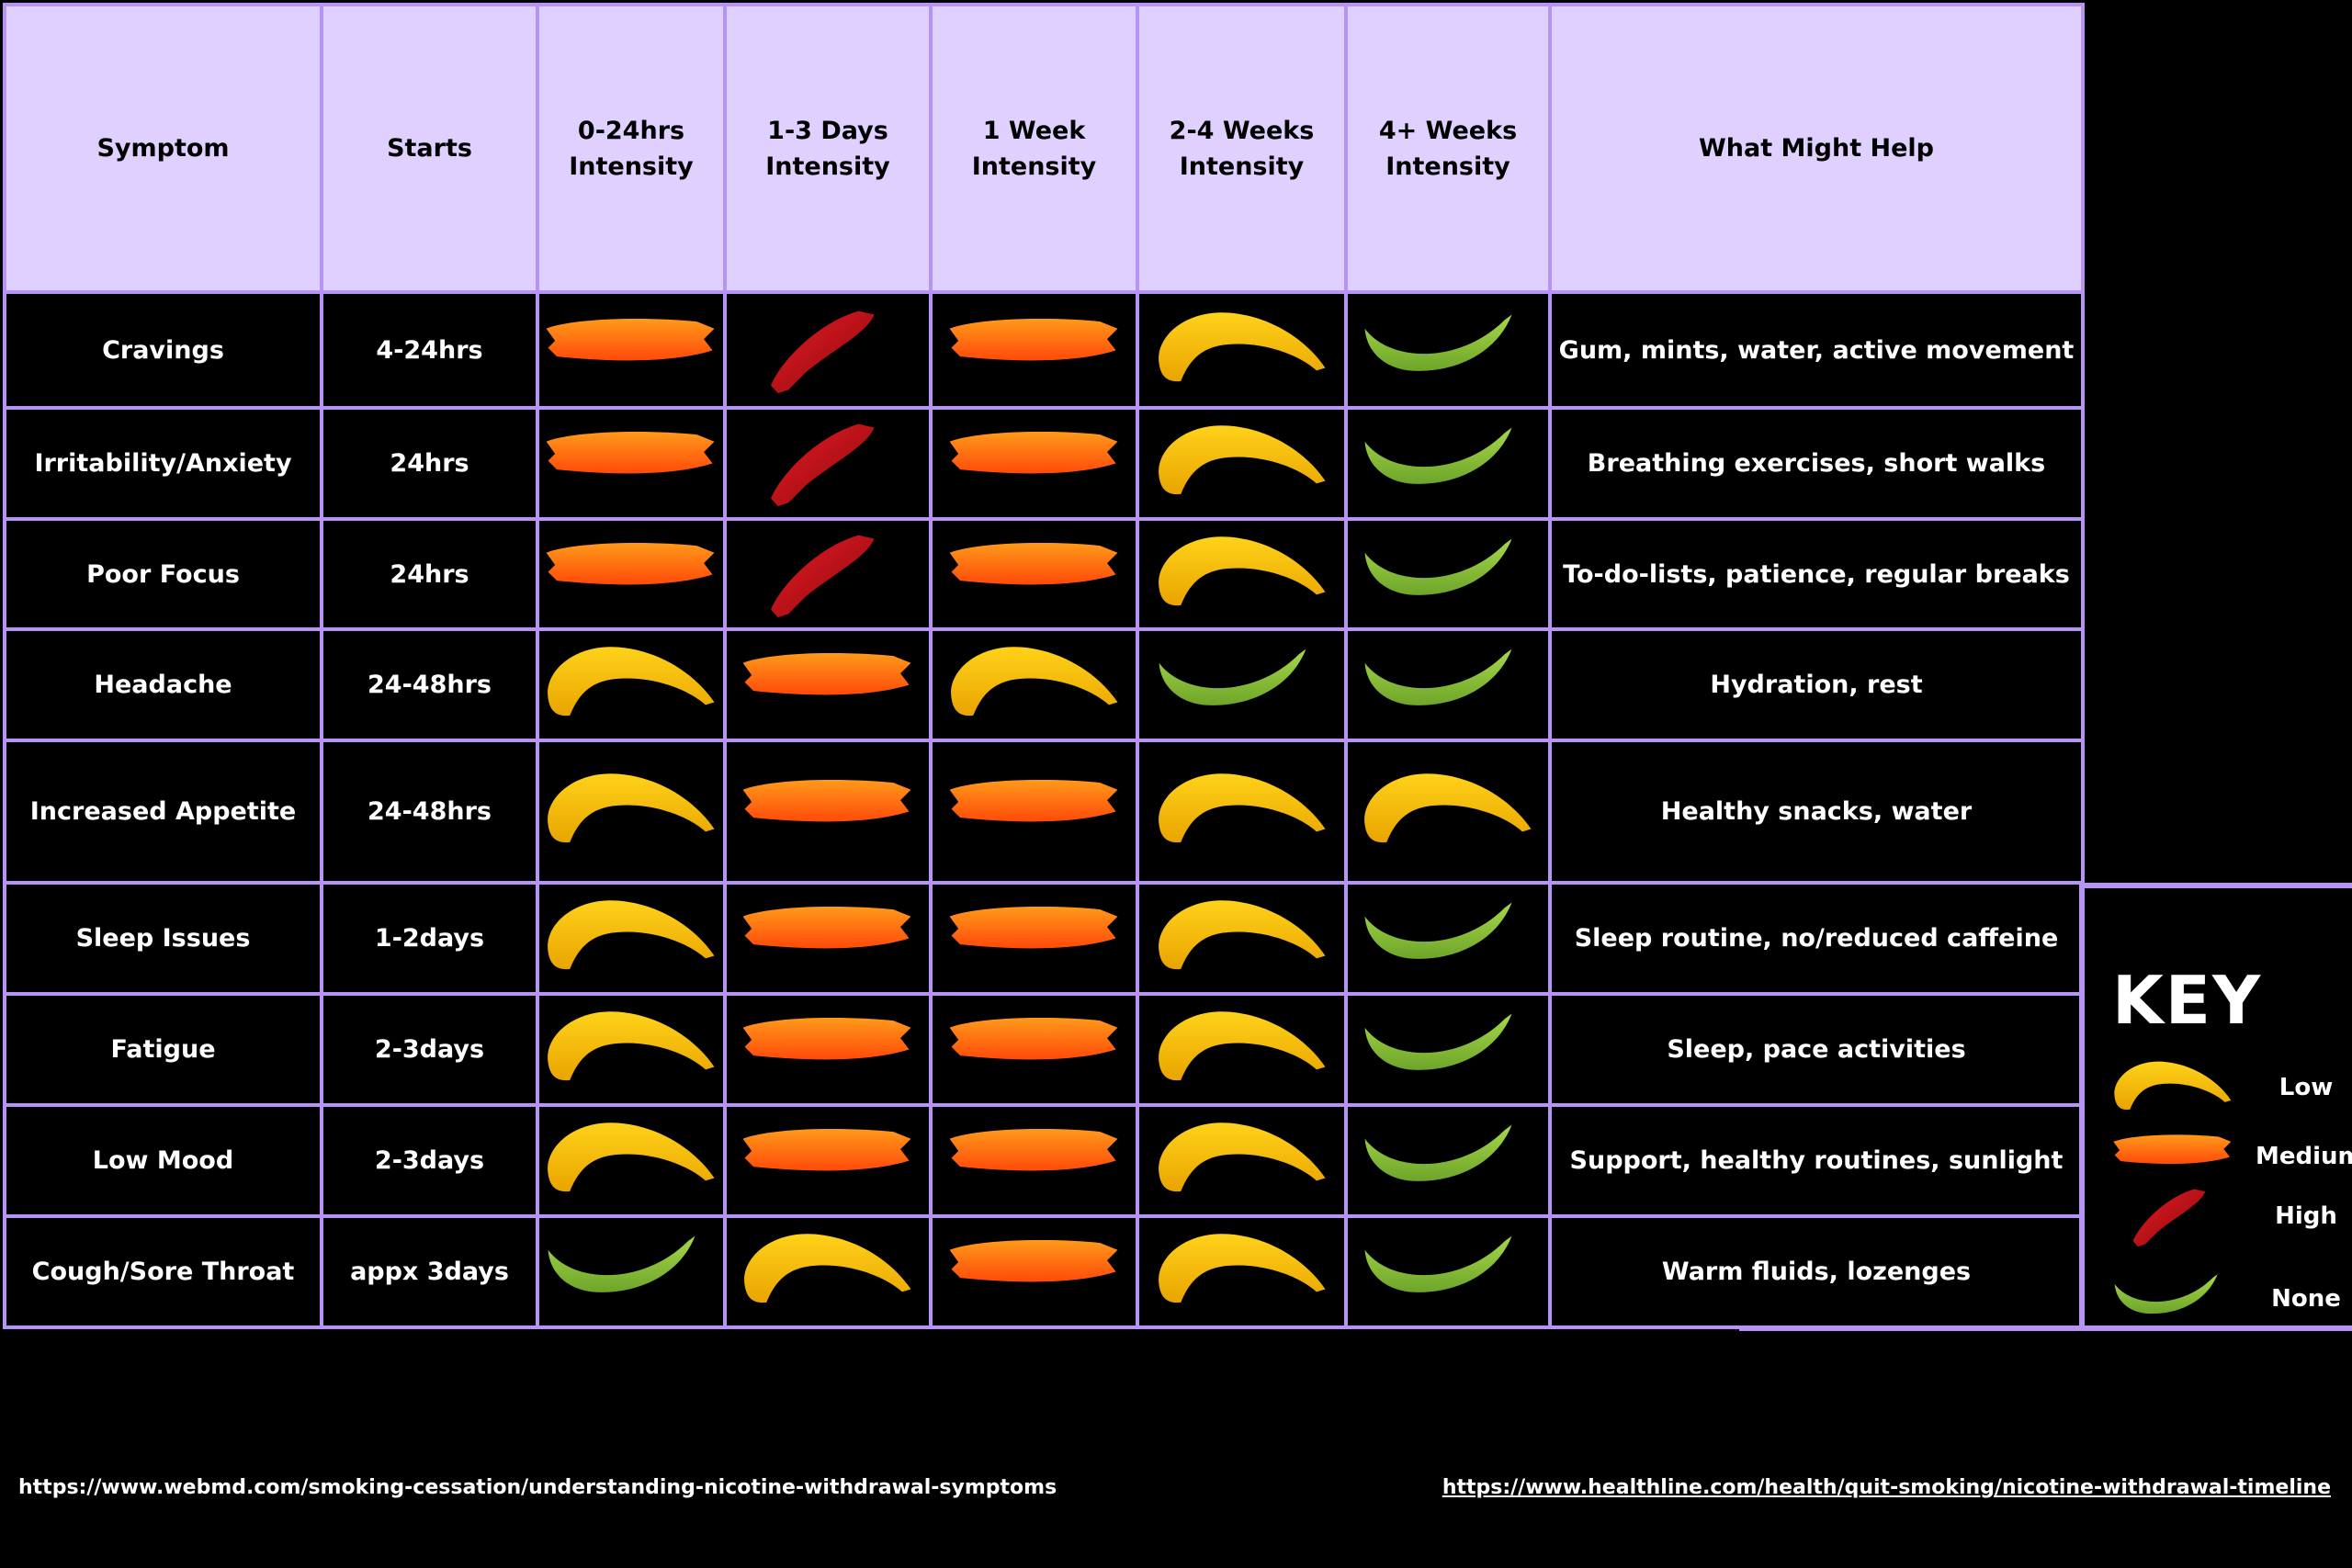 Image resolution: width=2352 pixels, height=1568 pixels. I want to click on divider, so click(2046, 1329).